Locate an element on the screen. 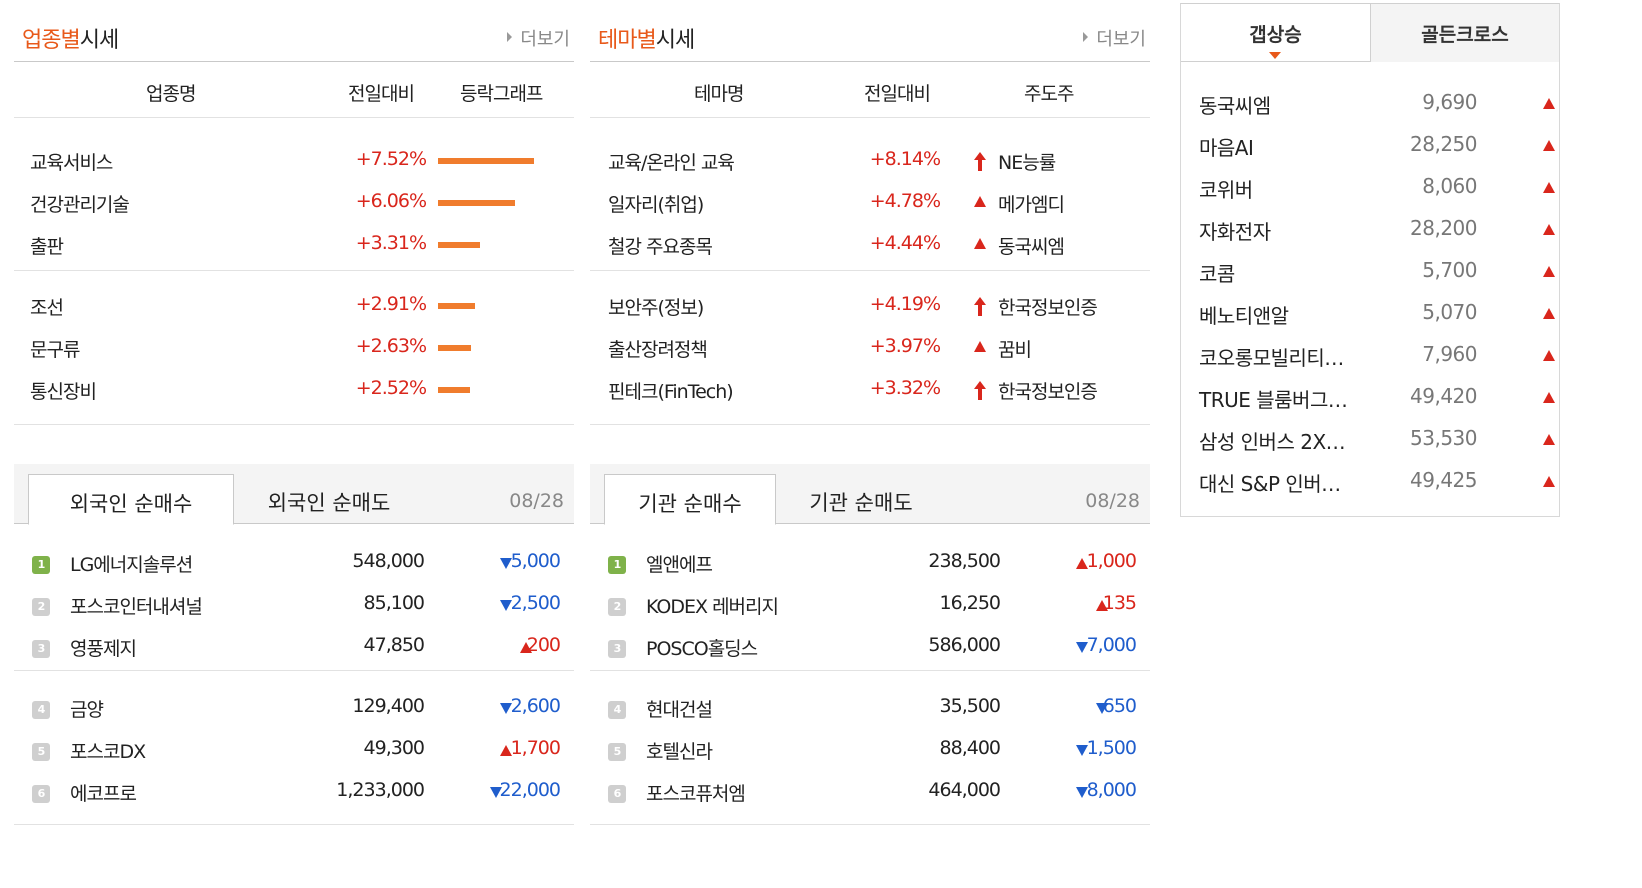 This screenshot has height=888, width=1642. theme-change: +3.32% is located at coordinates (905, 388).